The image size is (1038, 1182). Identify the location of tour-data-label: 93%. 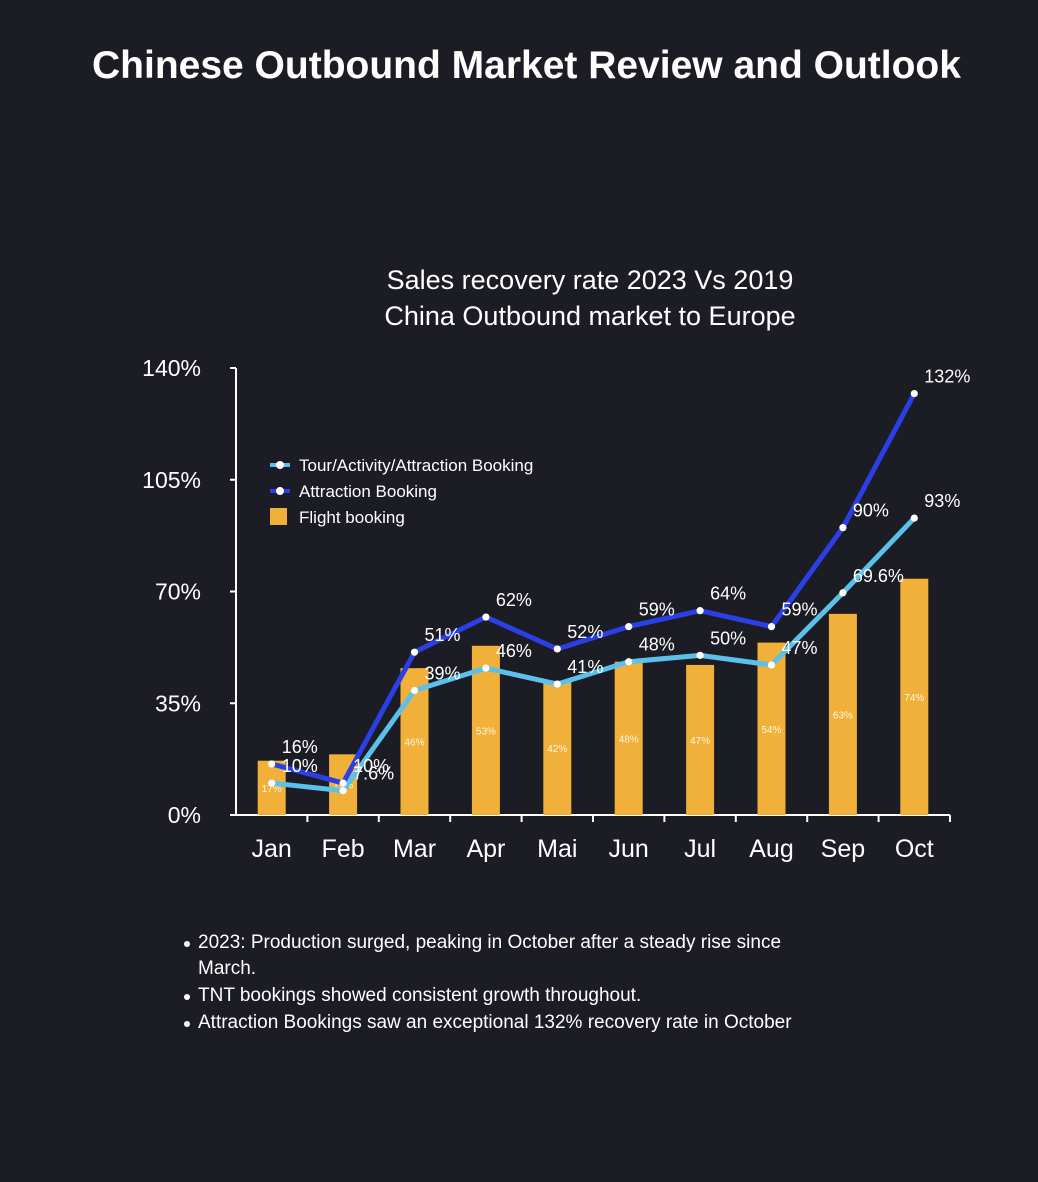
(942, 501).